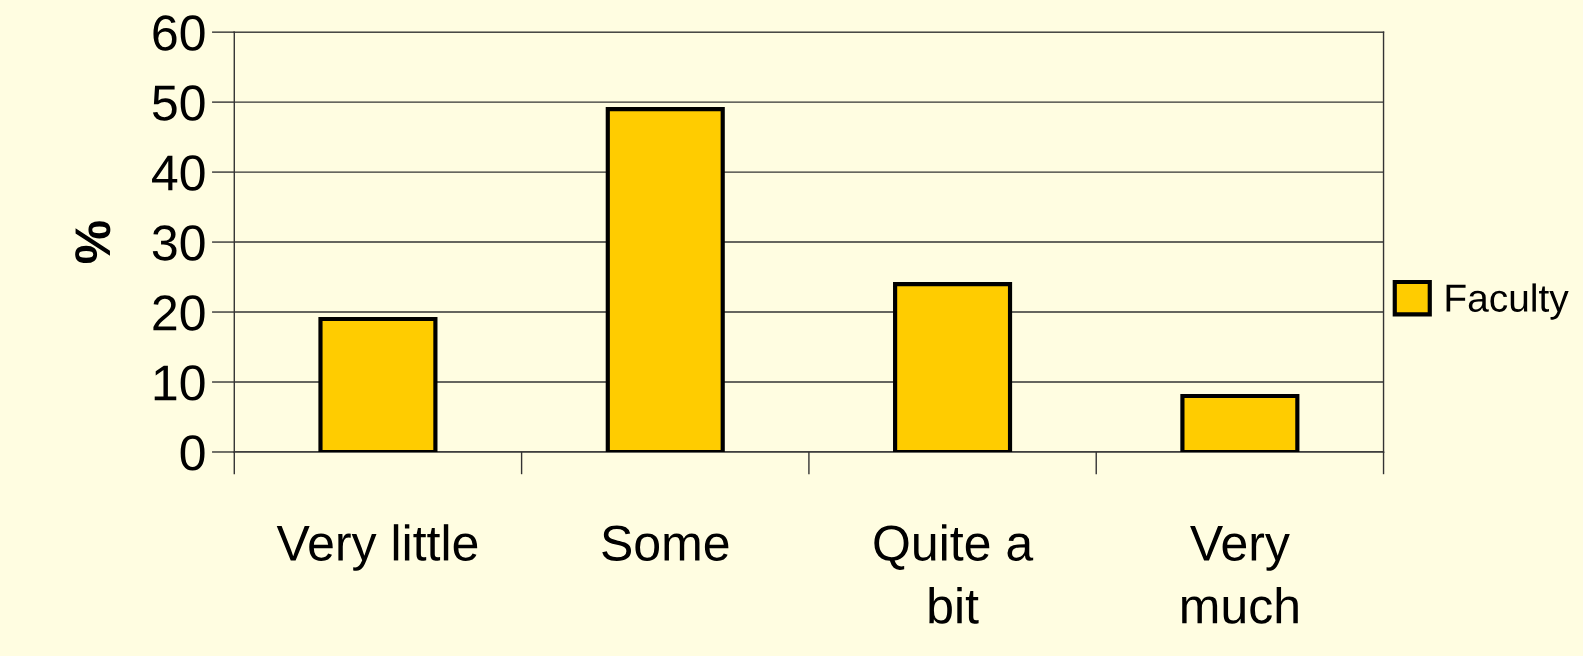 Image resolution: width=1583 pixels, height=656 pixels. Describe the element at coordinates (1240, 575) in the screenshot. I see `x-tick-label: Very much` at that location.